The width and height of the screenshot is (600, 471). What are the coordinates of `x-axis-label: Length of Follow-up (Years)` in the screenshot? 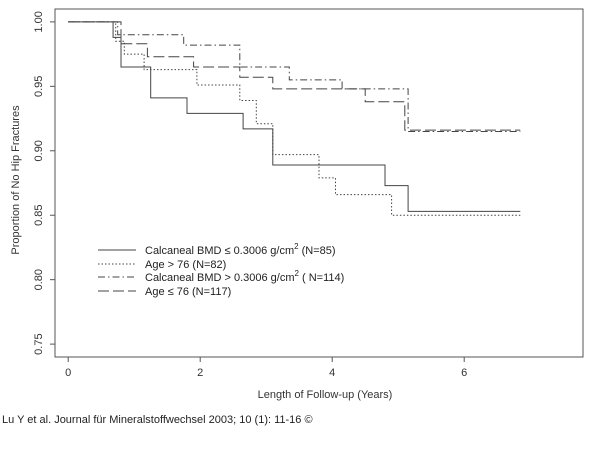 It's located at (325, 395).